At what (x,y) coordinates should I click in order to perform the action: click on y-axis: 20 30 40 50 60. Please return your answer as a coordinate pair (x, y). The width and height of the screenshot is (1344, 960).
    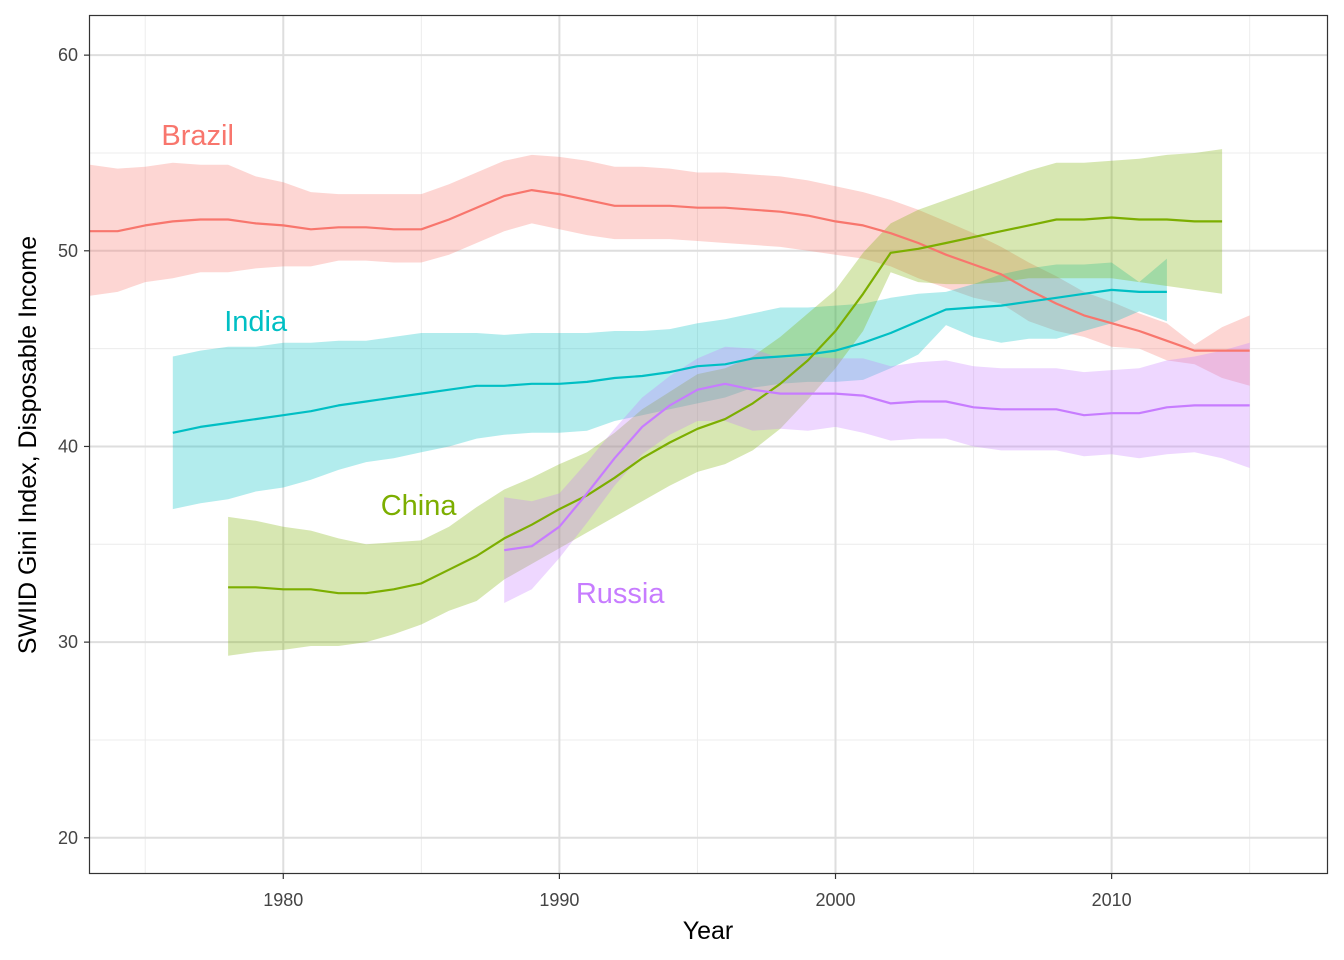
    Looking at the image, I should click on (74, 446).